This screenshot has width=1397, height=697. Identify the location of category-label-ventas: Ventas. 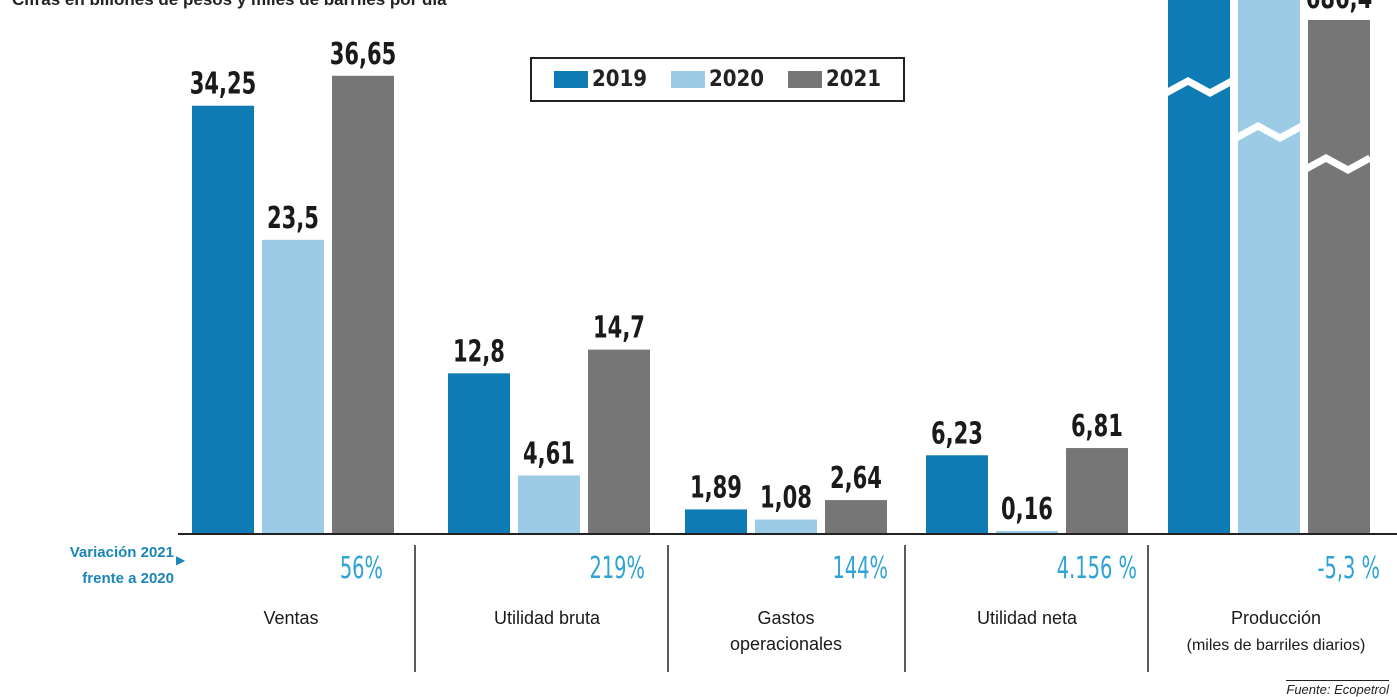
(290, 618).